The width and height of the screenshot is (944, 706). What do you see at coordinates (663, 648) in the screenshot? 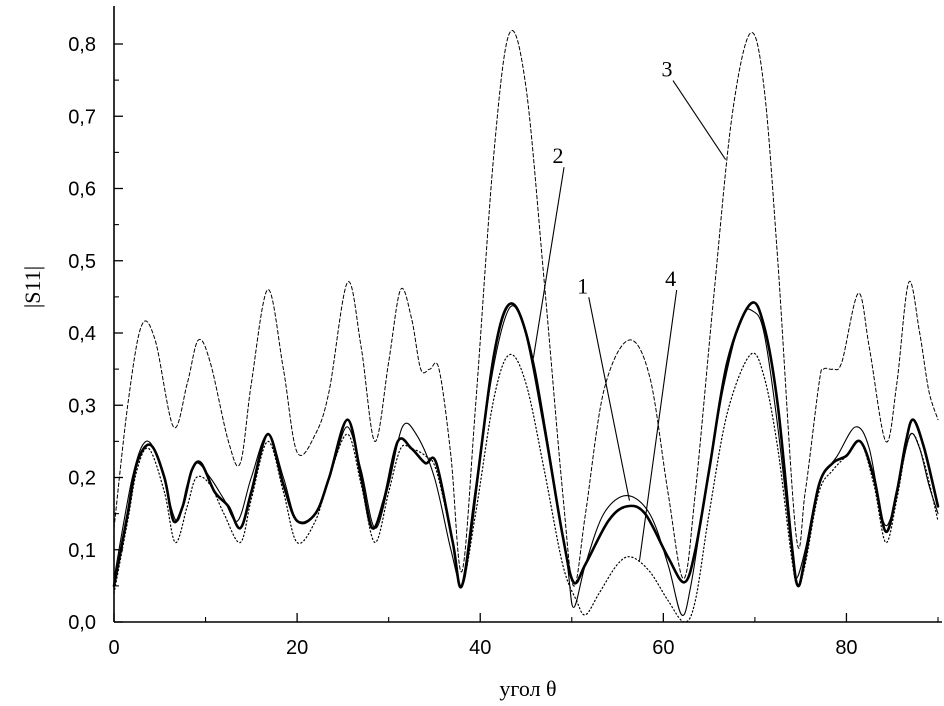
I see `x-tick-label: 60` at bounding box center [663, 648].